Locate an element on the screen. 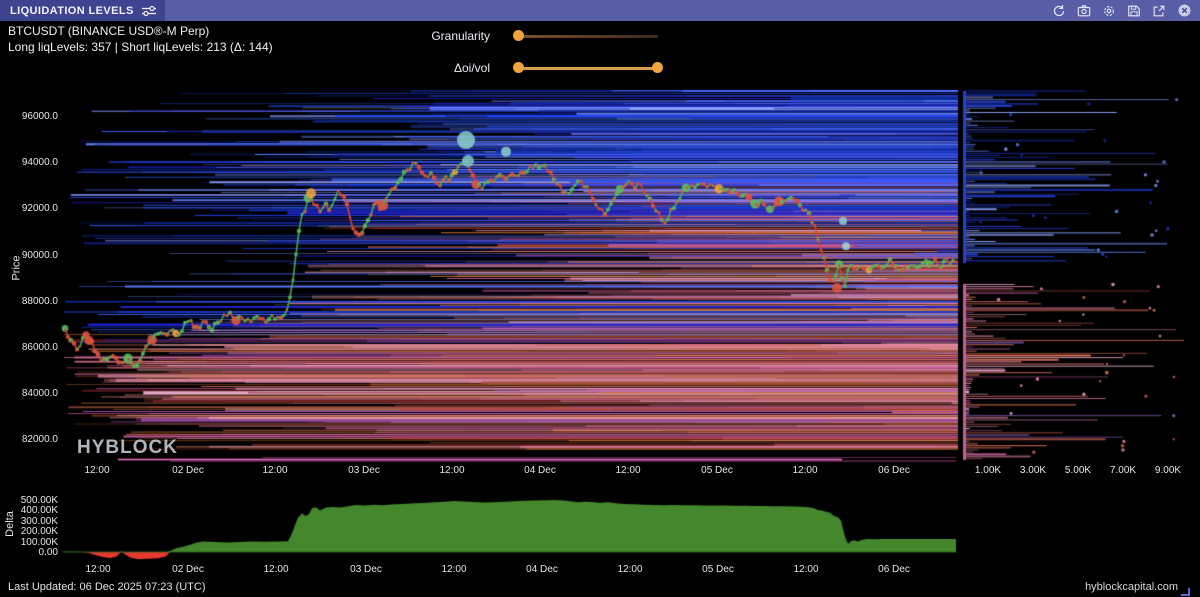 Image resolution: width=1200 pixels, height=597 pixels. time-axis-tick: 02 Dec is located at coordinates (188, 470).